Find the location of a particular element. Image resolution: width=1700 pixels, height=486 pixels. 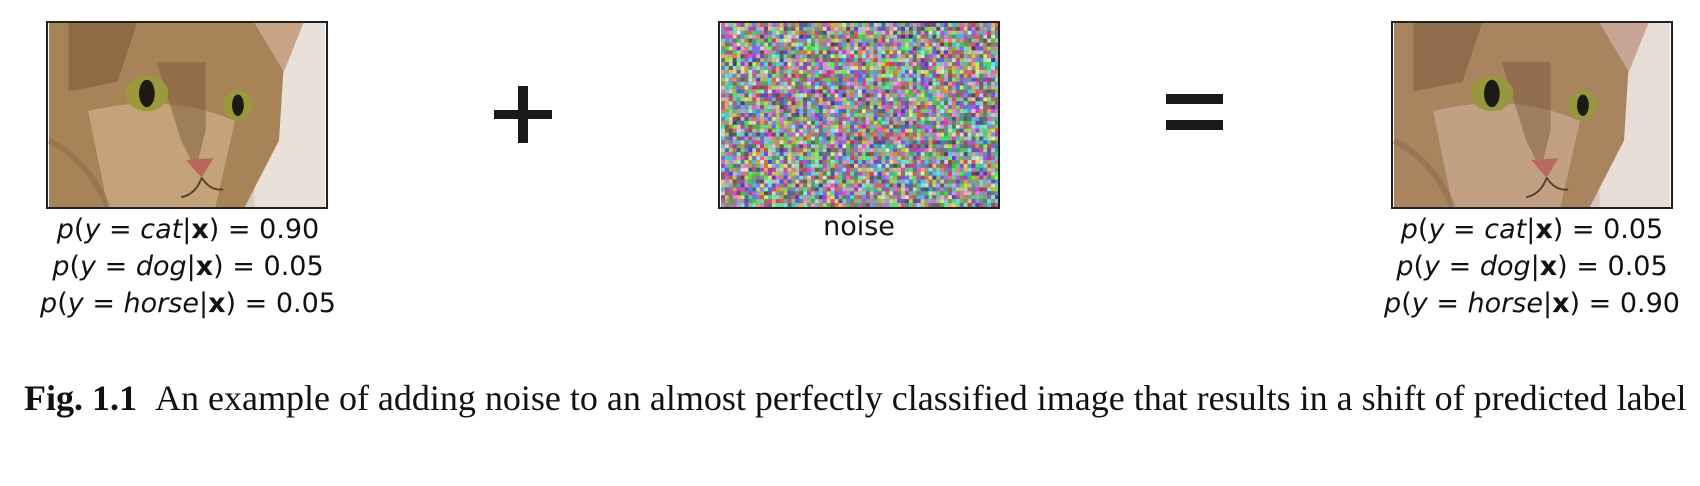

noise-pattern is located at coordinates (859, 115).